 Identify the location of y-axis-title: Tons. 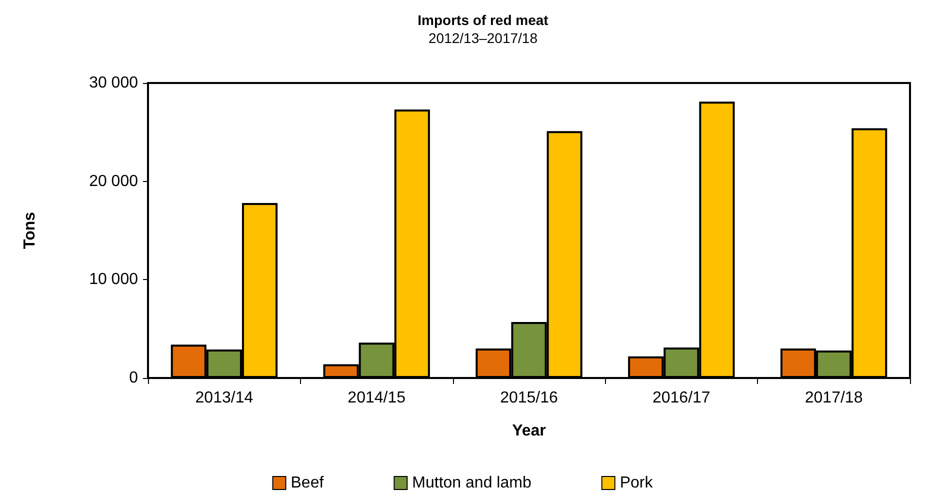
(30, 231).